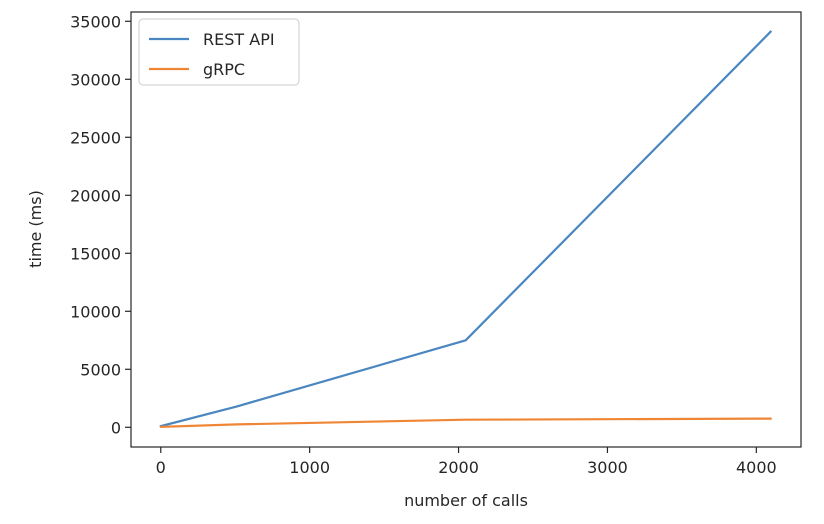 This screenshot has width=824, height=524. Describe the element at coordinates (239, 39) in the screenshot. I see `legend-label-0: REST API` at that location.